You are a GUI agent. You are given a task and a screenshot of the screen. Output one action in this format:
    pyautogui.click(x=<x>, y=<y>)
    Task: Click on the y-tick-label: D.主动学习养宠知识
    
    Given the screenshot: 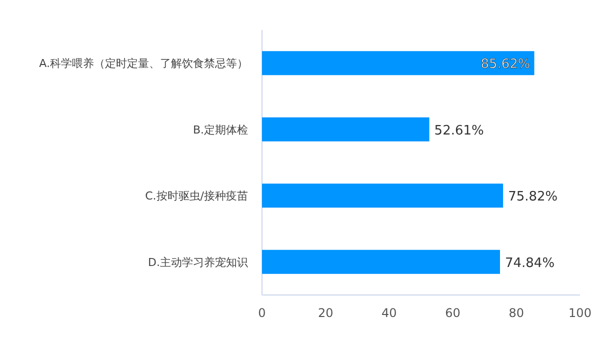 What is the action you would take?
    pyautogui.click(x=198, y=262)
    